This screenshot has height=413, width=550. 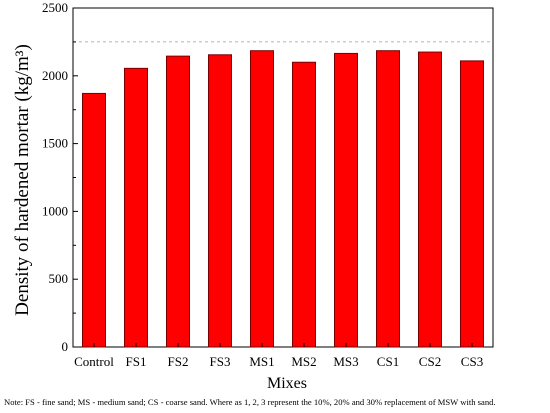 I want to click on y-axis-title: Density of hardened mortar (kg/m³), so click(x=22, y=180).